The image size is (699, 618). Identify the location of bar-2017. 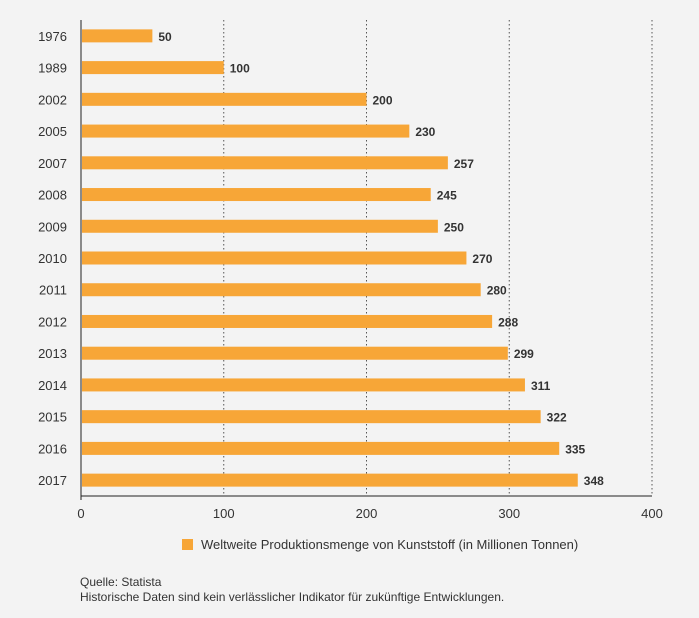
(330, 480).